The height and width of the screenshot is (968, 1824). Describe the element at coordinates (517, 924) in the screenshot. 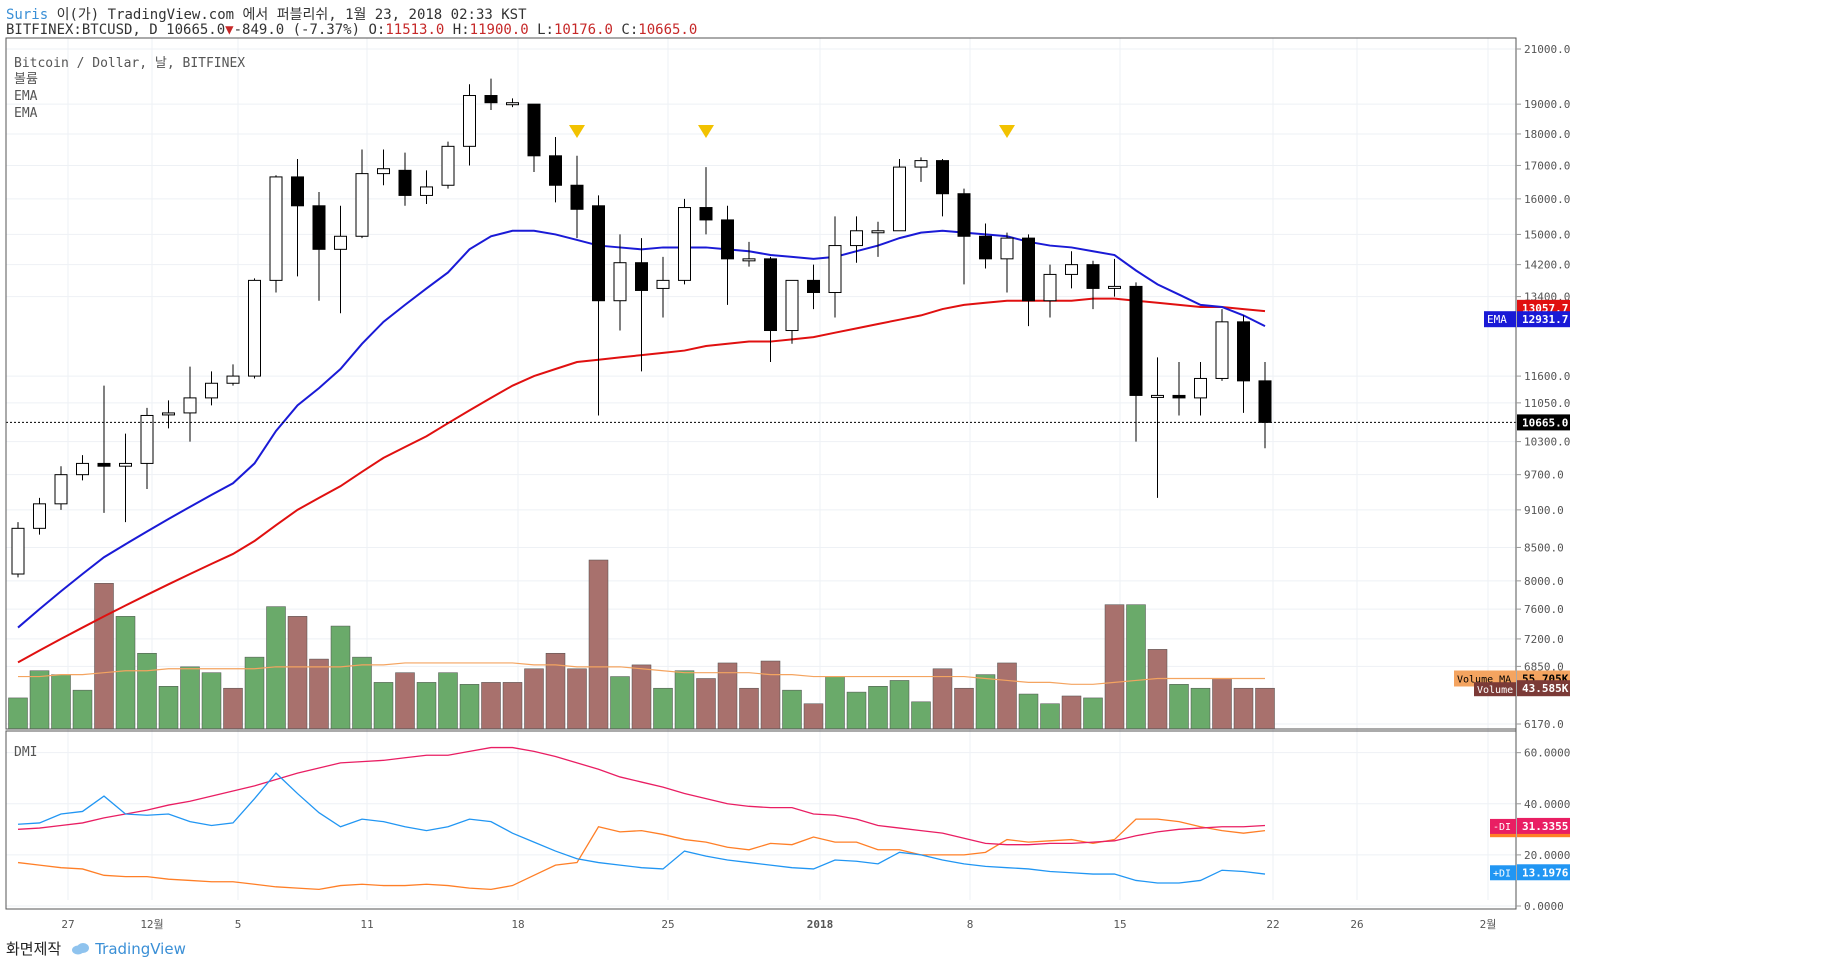

I see `time-tick-label: 18` at that location.